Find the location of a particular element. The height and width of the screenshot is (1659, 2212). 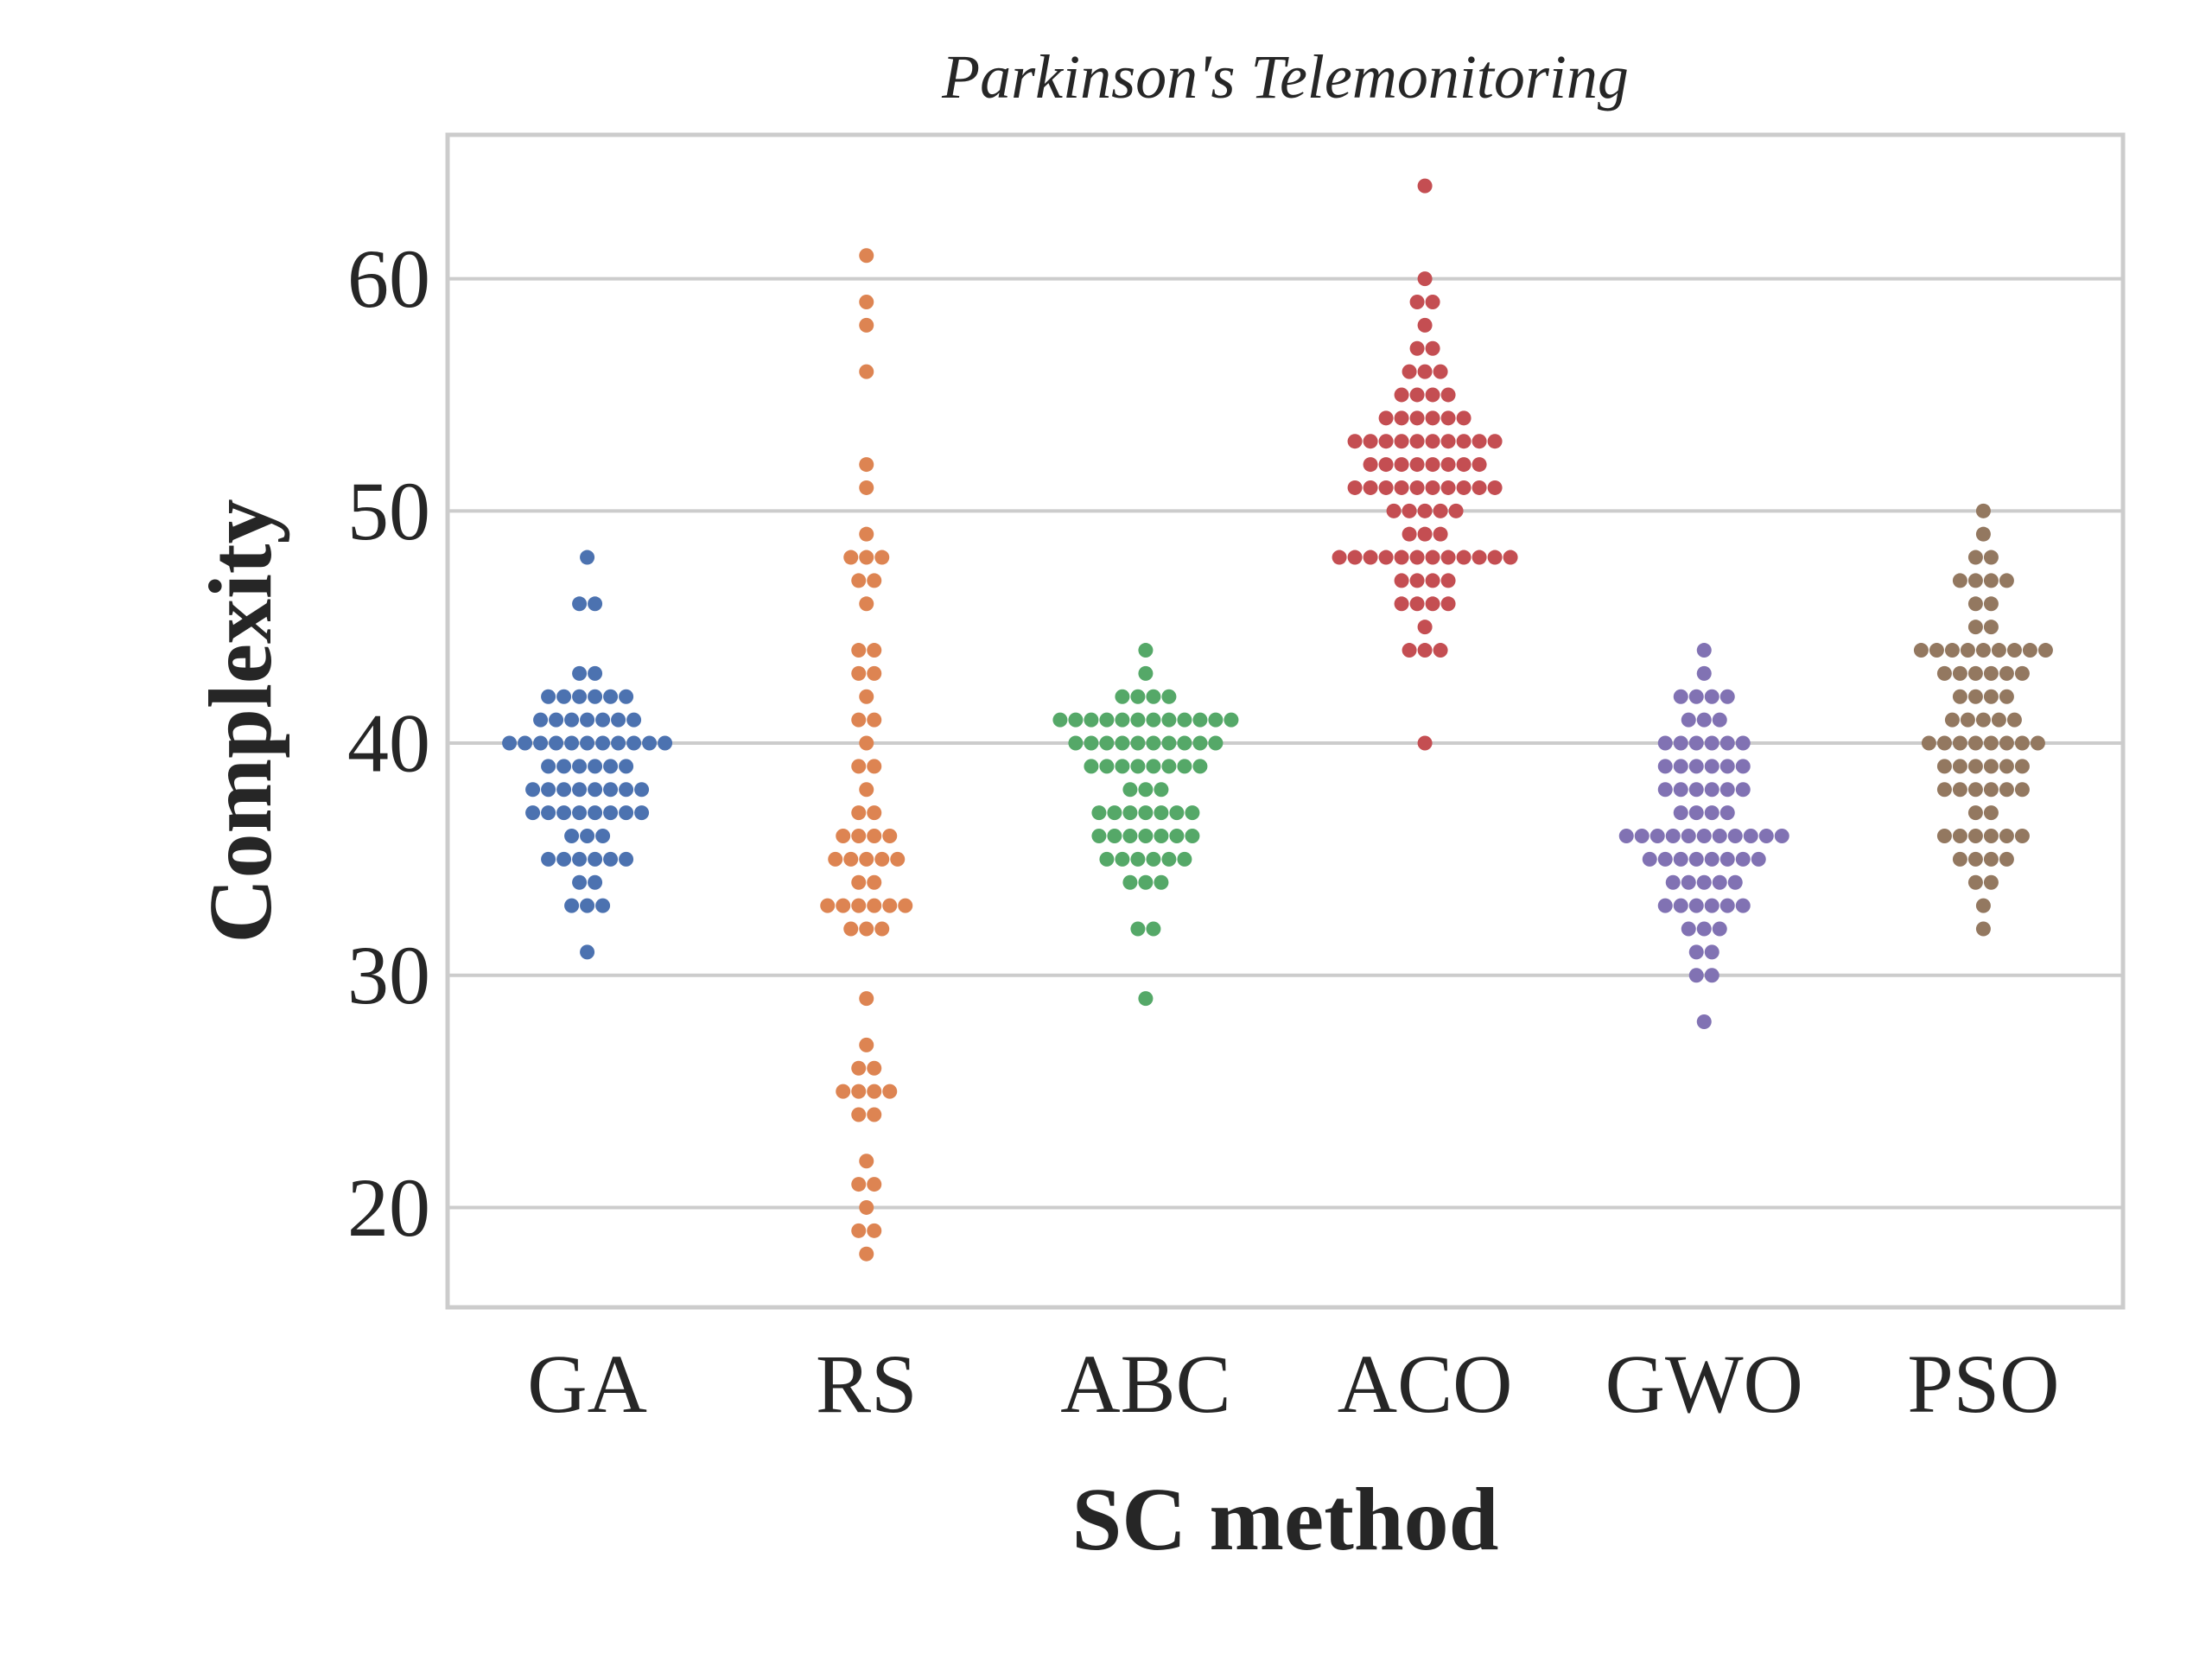

y-tick-label: 60 is located at coordinates (388, 278).